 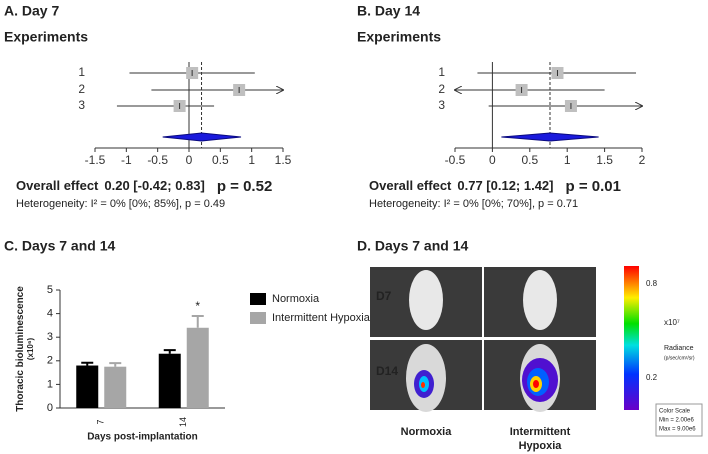 What do you see at coordinates (388, 11) in the screenshot?
I see `panel-title: B. Day 14` at bounding box center [388, 11].